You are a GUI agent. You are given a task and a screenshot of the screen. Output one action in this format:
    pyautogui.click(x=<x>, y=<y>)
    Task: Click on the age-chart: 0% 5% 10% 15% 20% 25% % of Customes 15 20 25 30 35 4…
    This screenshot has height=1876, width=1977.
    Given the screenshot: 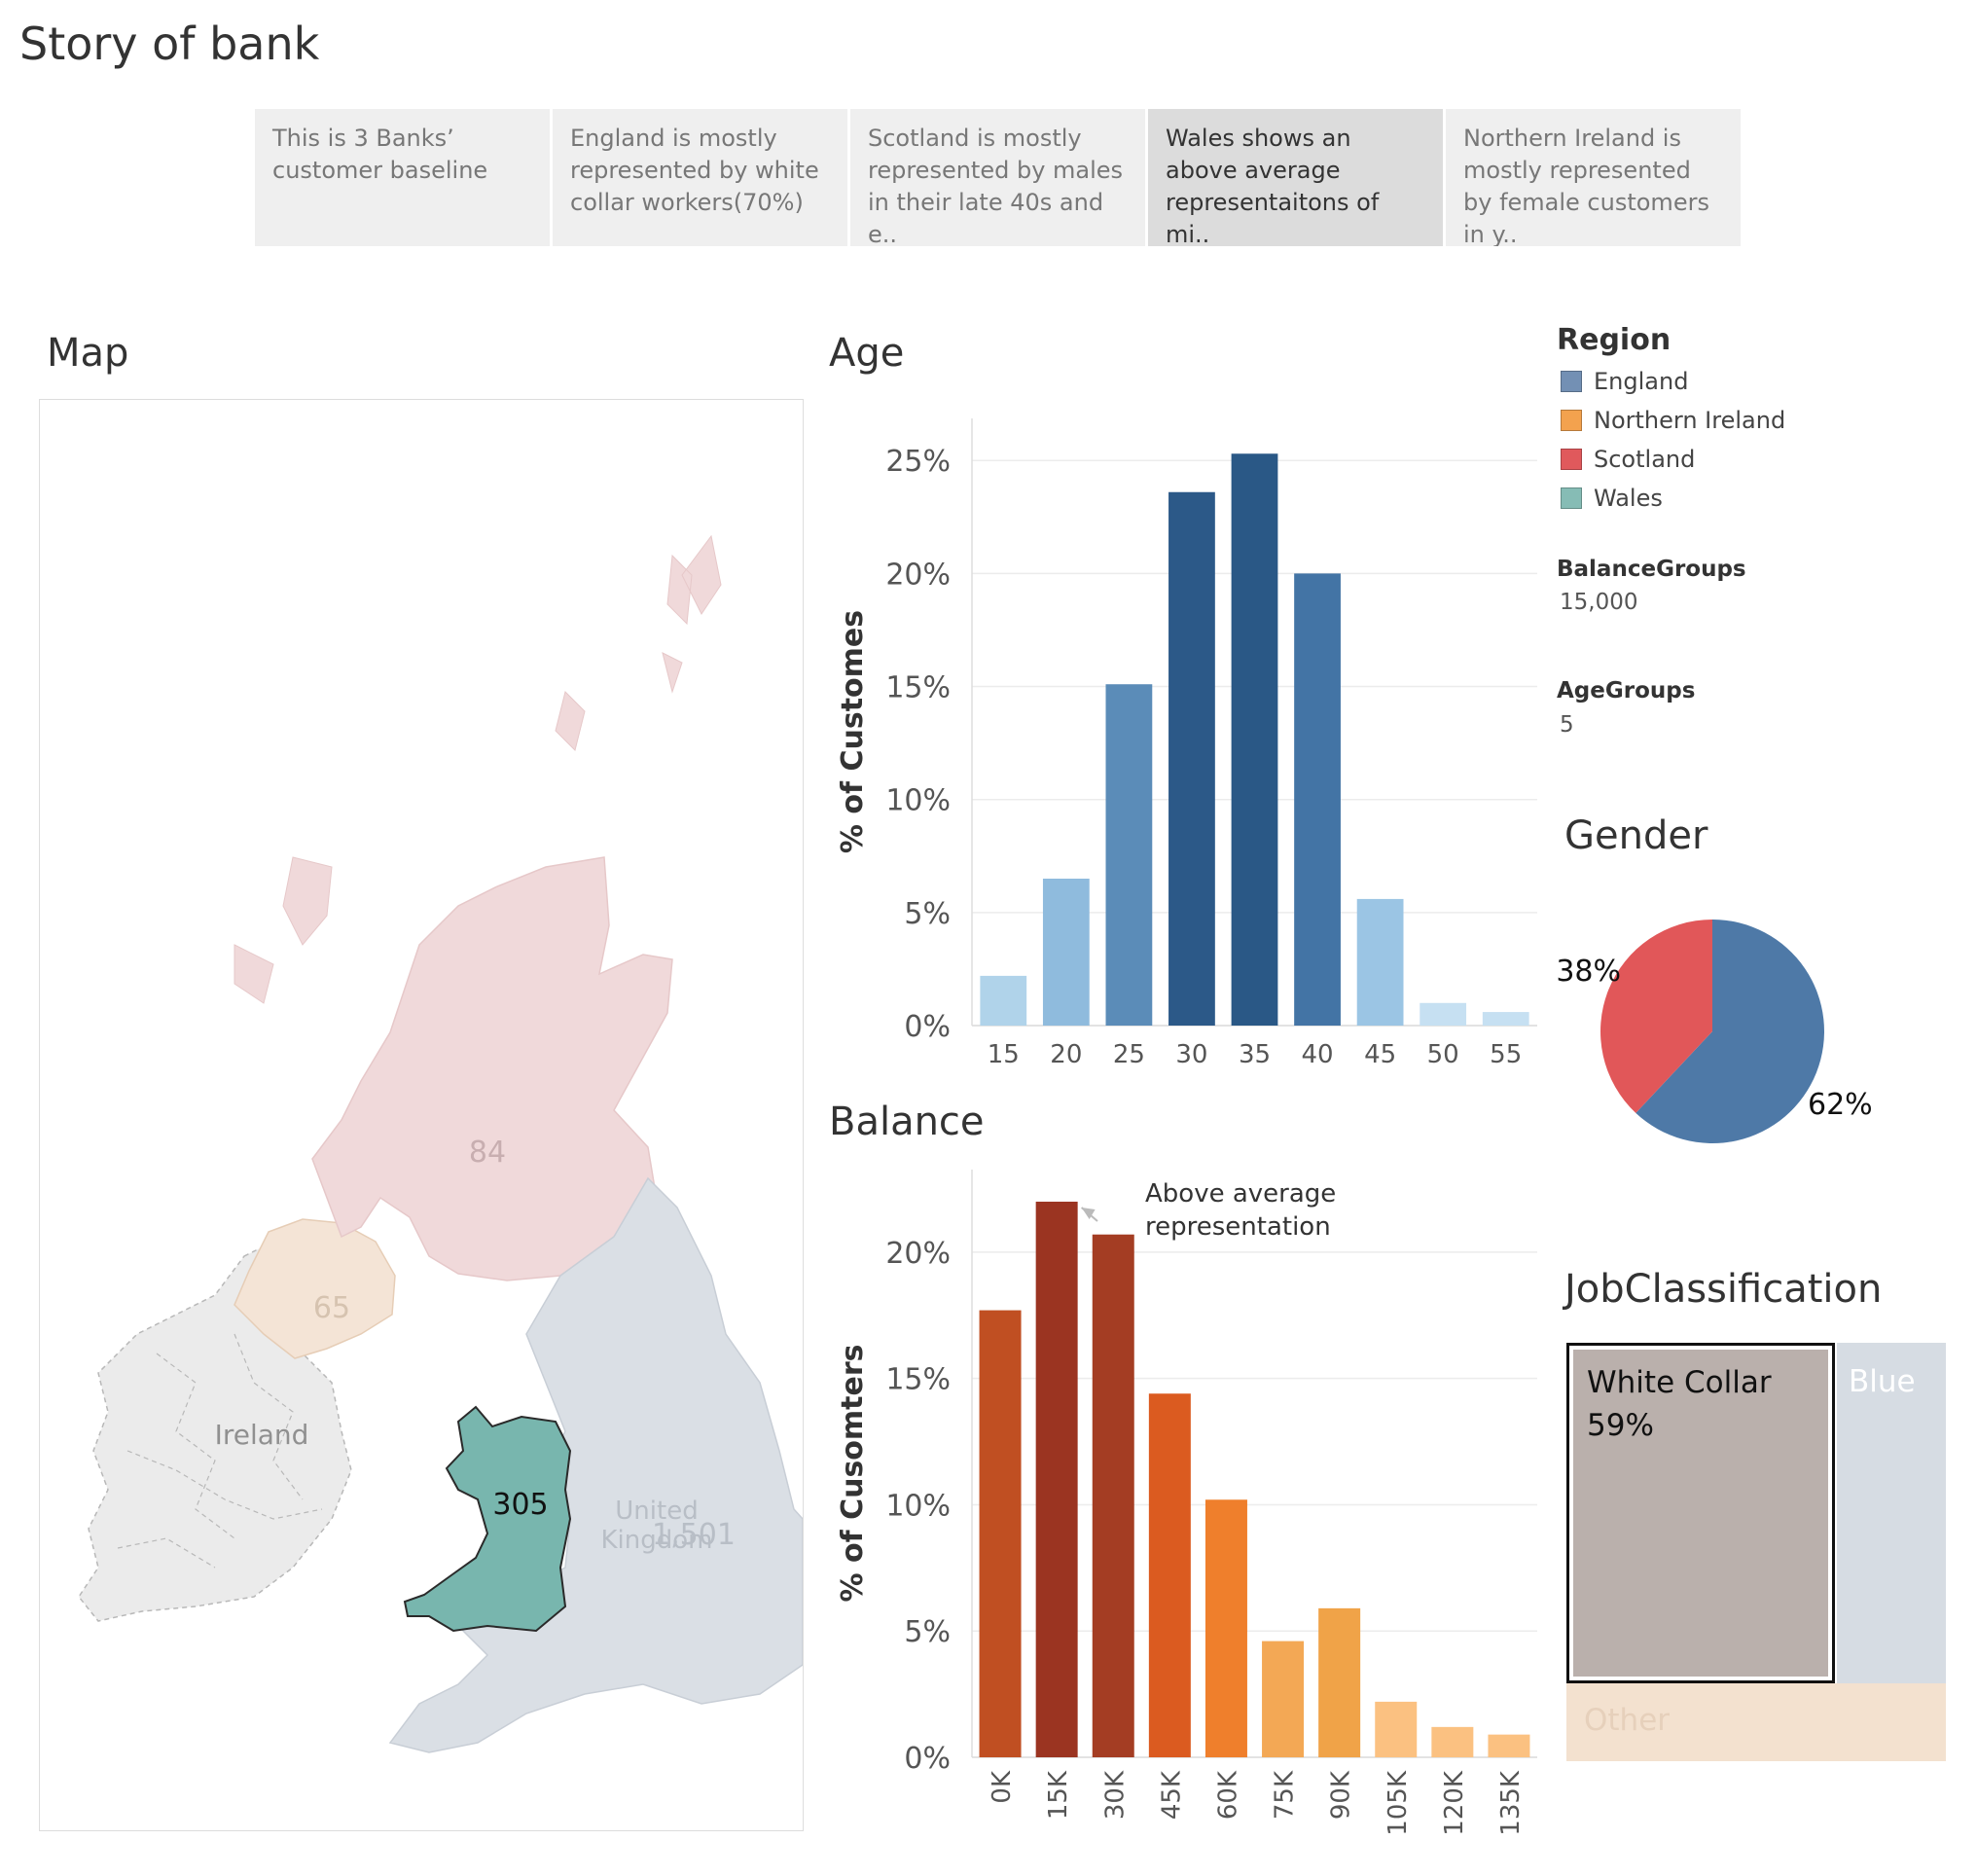 What is the action you would take?
    pyautogui.click(x=1186, y=743)
    